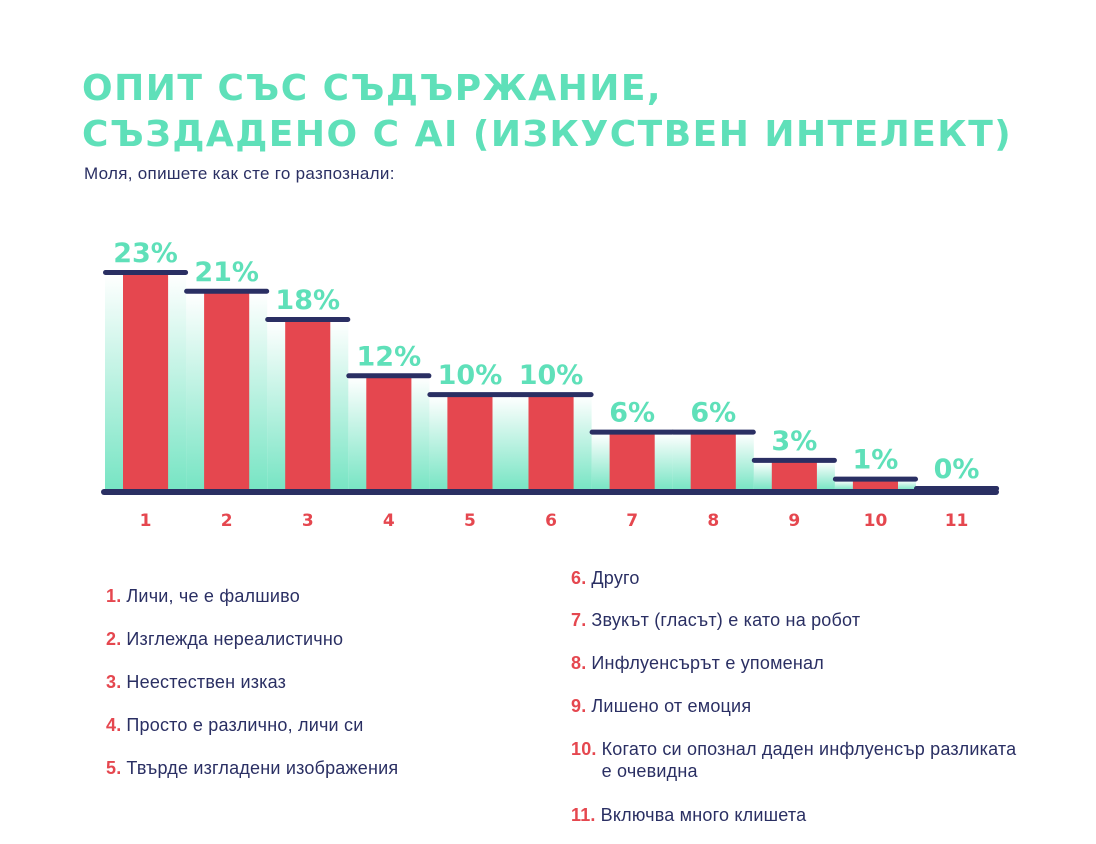 This screenshot has height=844, width=1096. Describe the element at coordinates (226, 272) in the screenshot. I see `value-label-2: 21%` at that location.